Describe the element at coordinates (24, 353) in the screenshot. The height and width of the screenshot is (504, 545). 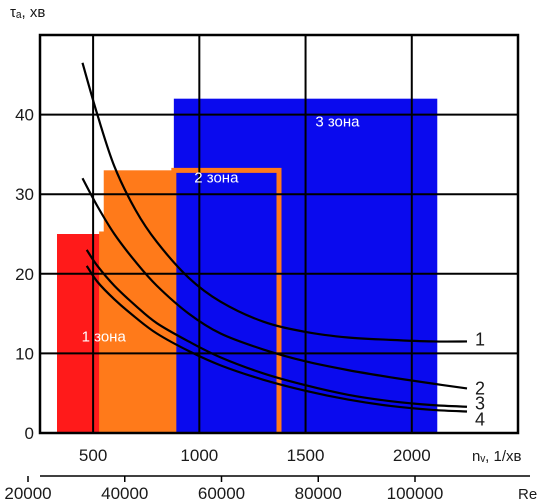
I see `y-tick-label-10: 10` at that location.